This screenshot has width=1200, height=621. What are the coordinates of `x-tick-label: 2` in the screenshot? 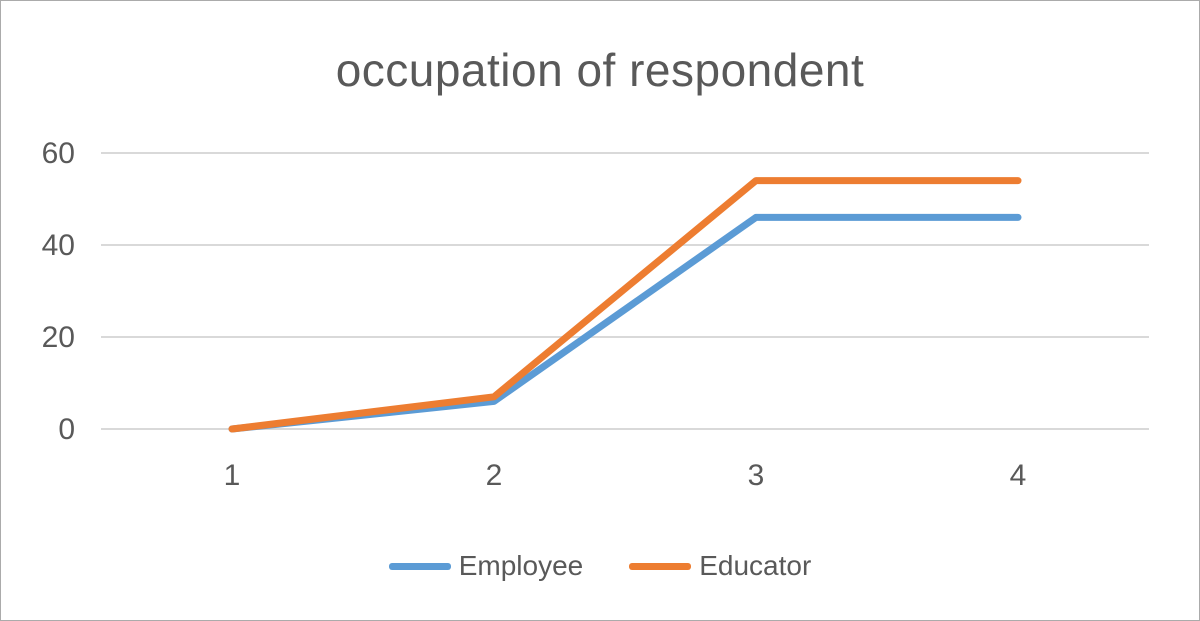 It's located at (494, 475).